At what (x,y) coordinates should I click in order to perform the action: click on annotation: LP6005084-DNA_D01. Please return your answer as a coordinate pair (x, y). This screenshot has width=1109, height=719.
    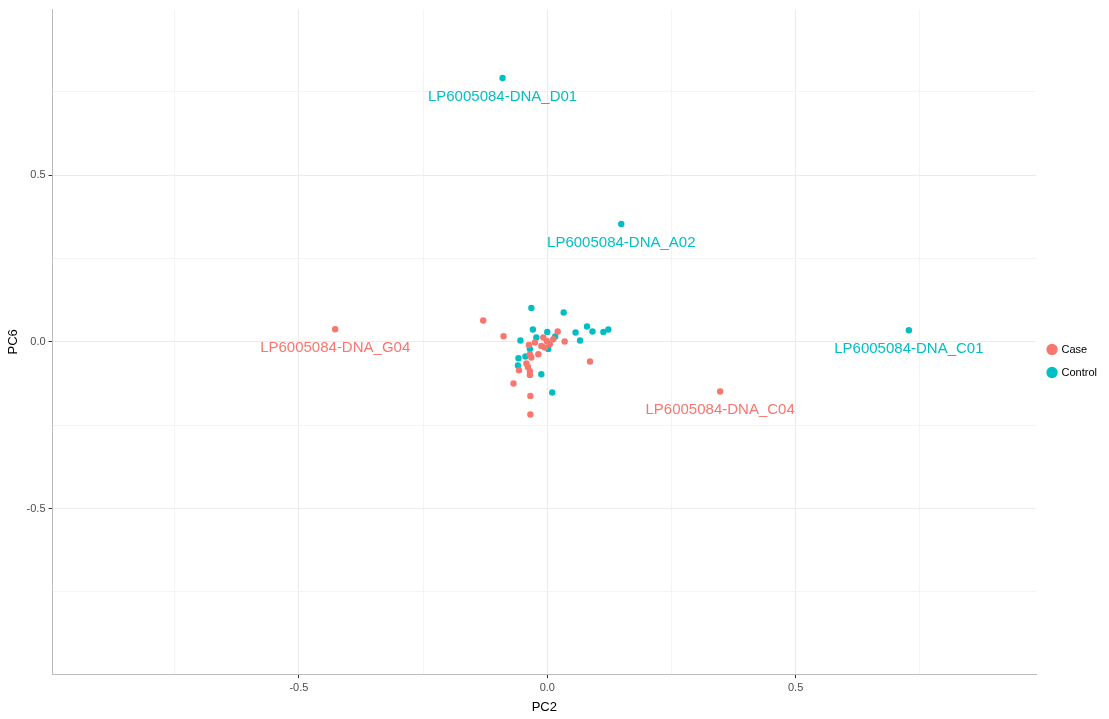
    Looking at the image, I should click on (502, 95).